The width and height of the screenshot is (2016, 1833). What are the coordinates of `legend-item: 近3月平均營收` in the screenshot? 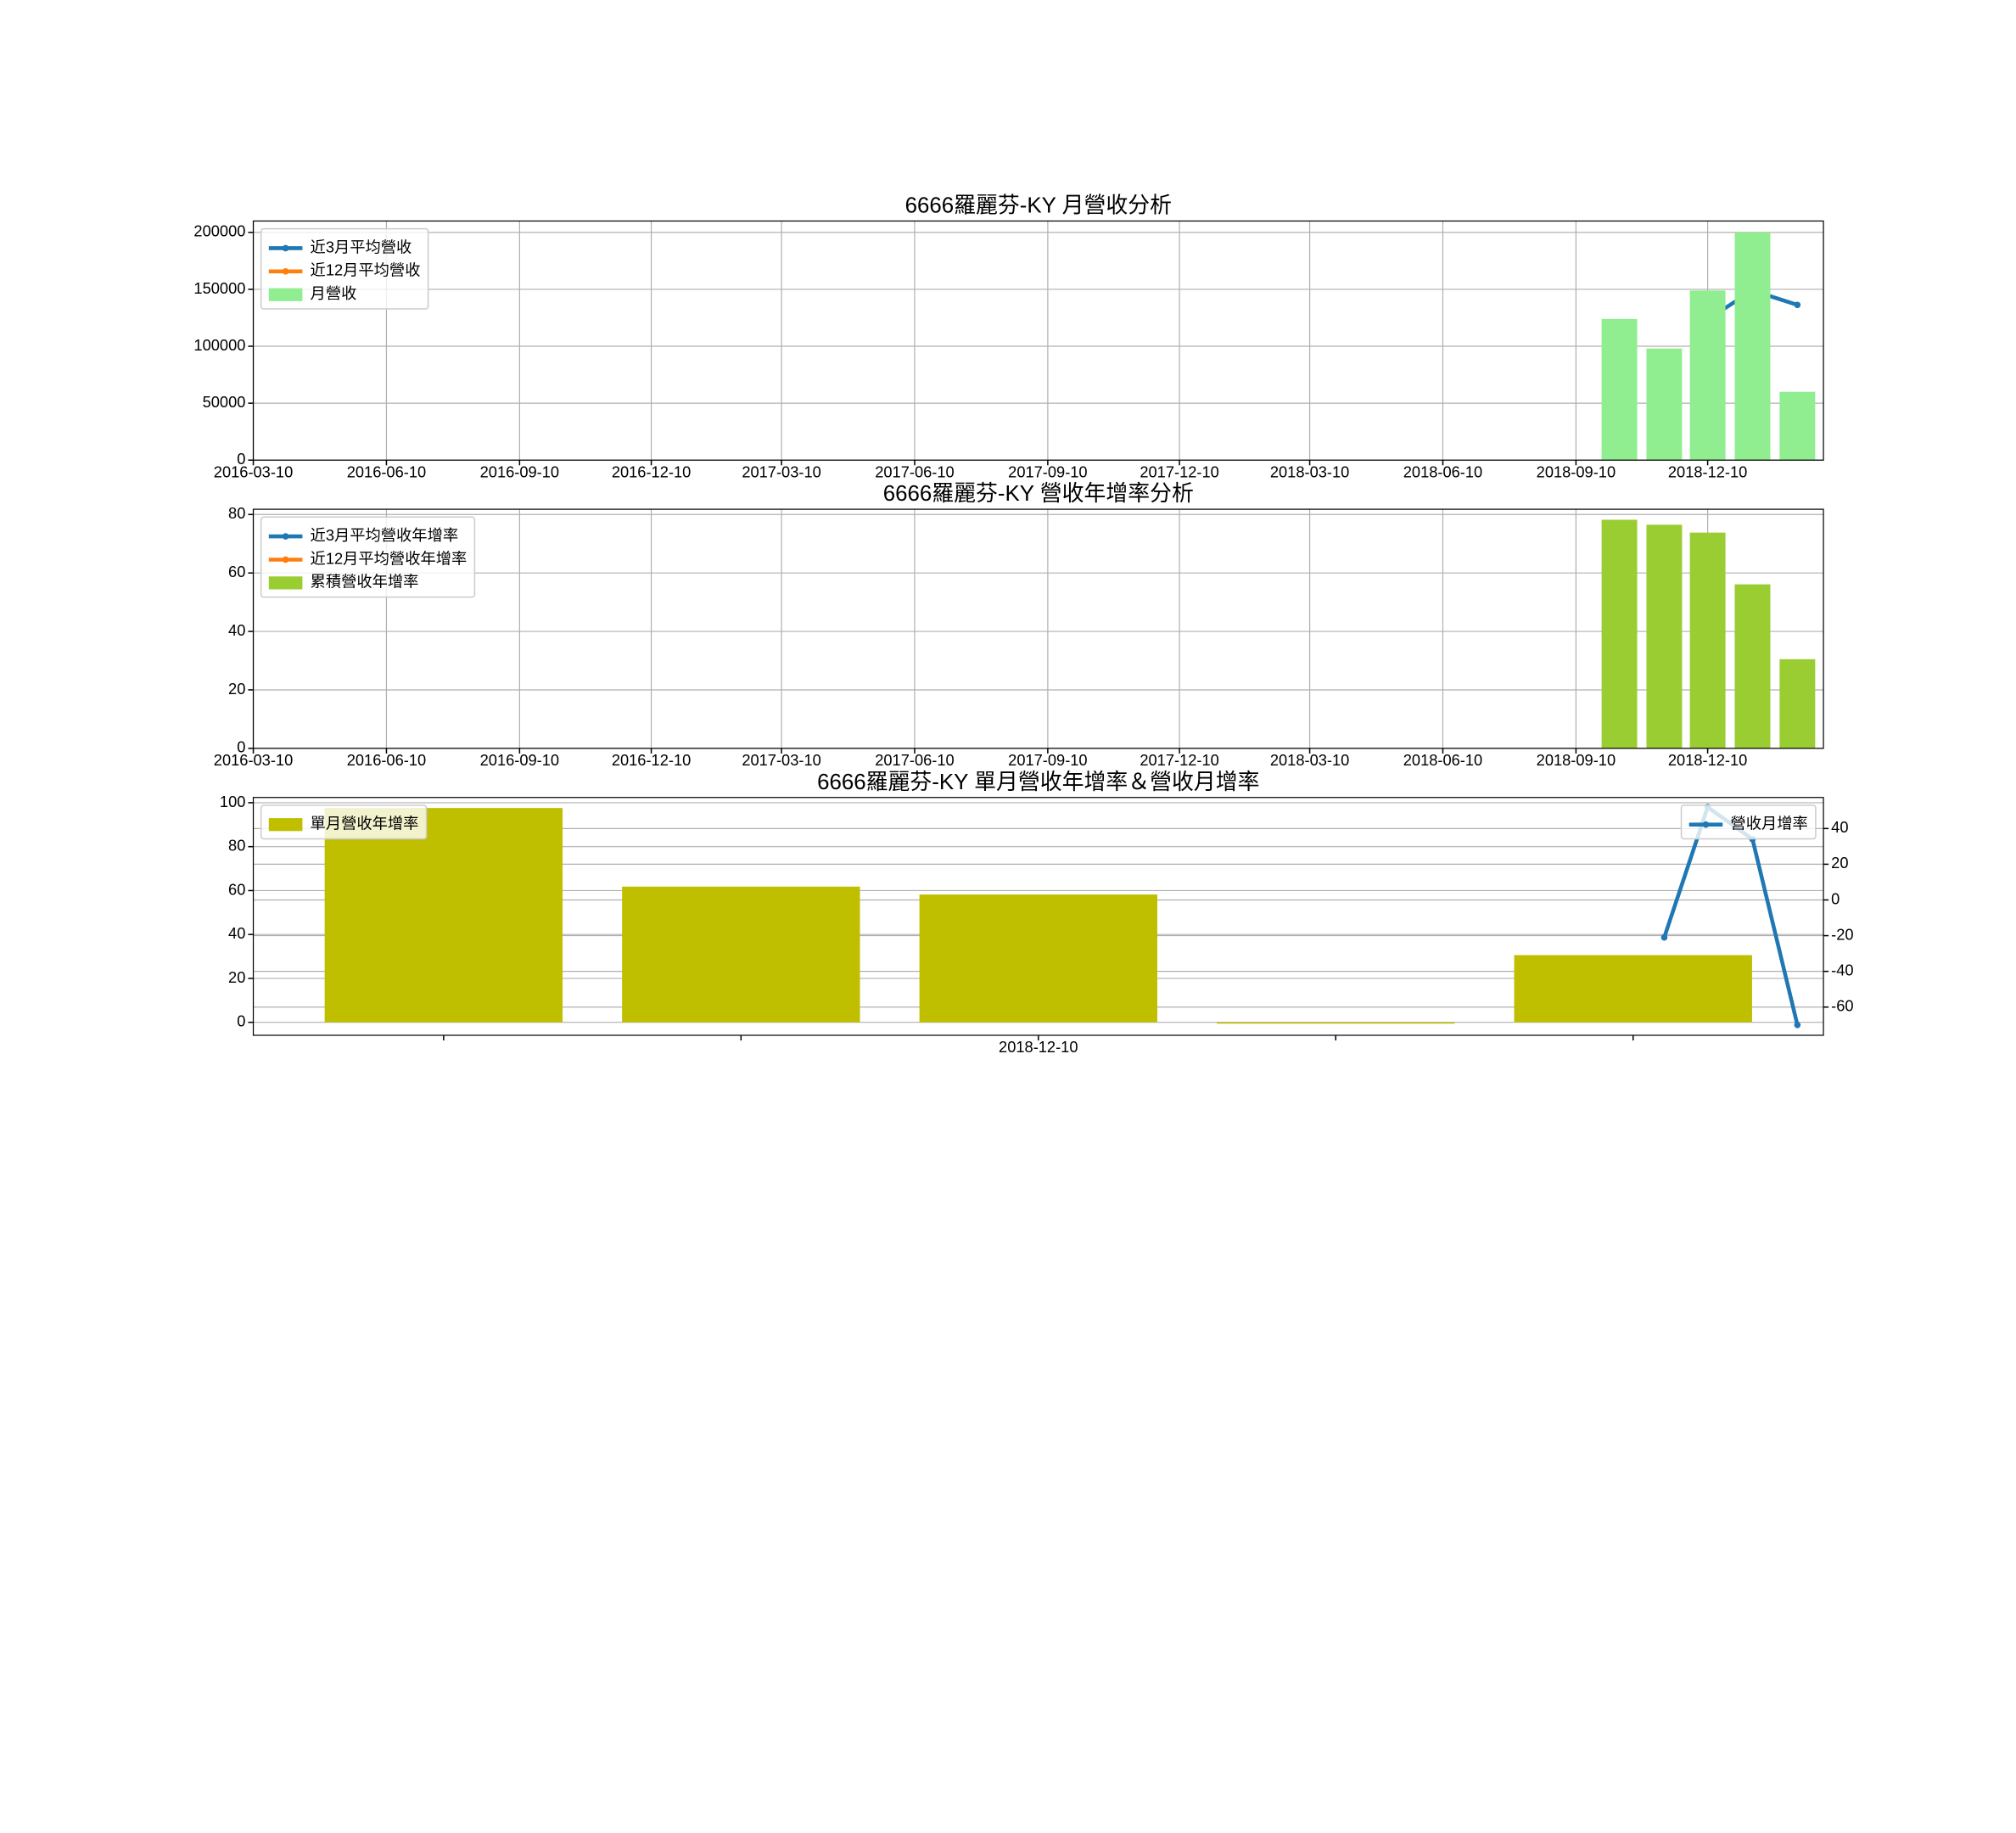 It's located at (340, 246).